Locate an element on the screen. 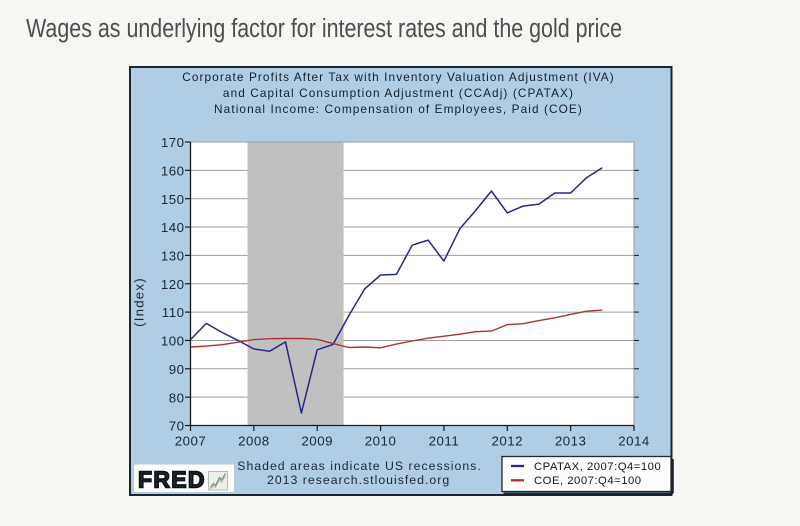  svg-text: 120 is located at coordinates (173, 284).